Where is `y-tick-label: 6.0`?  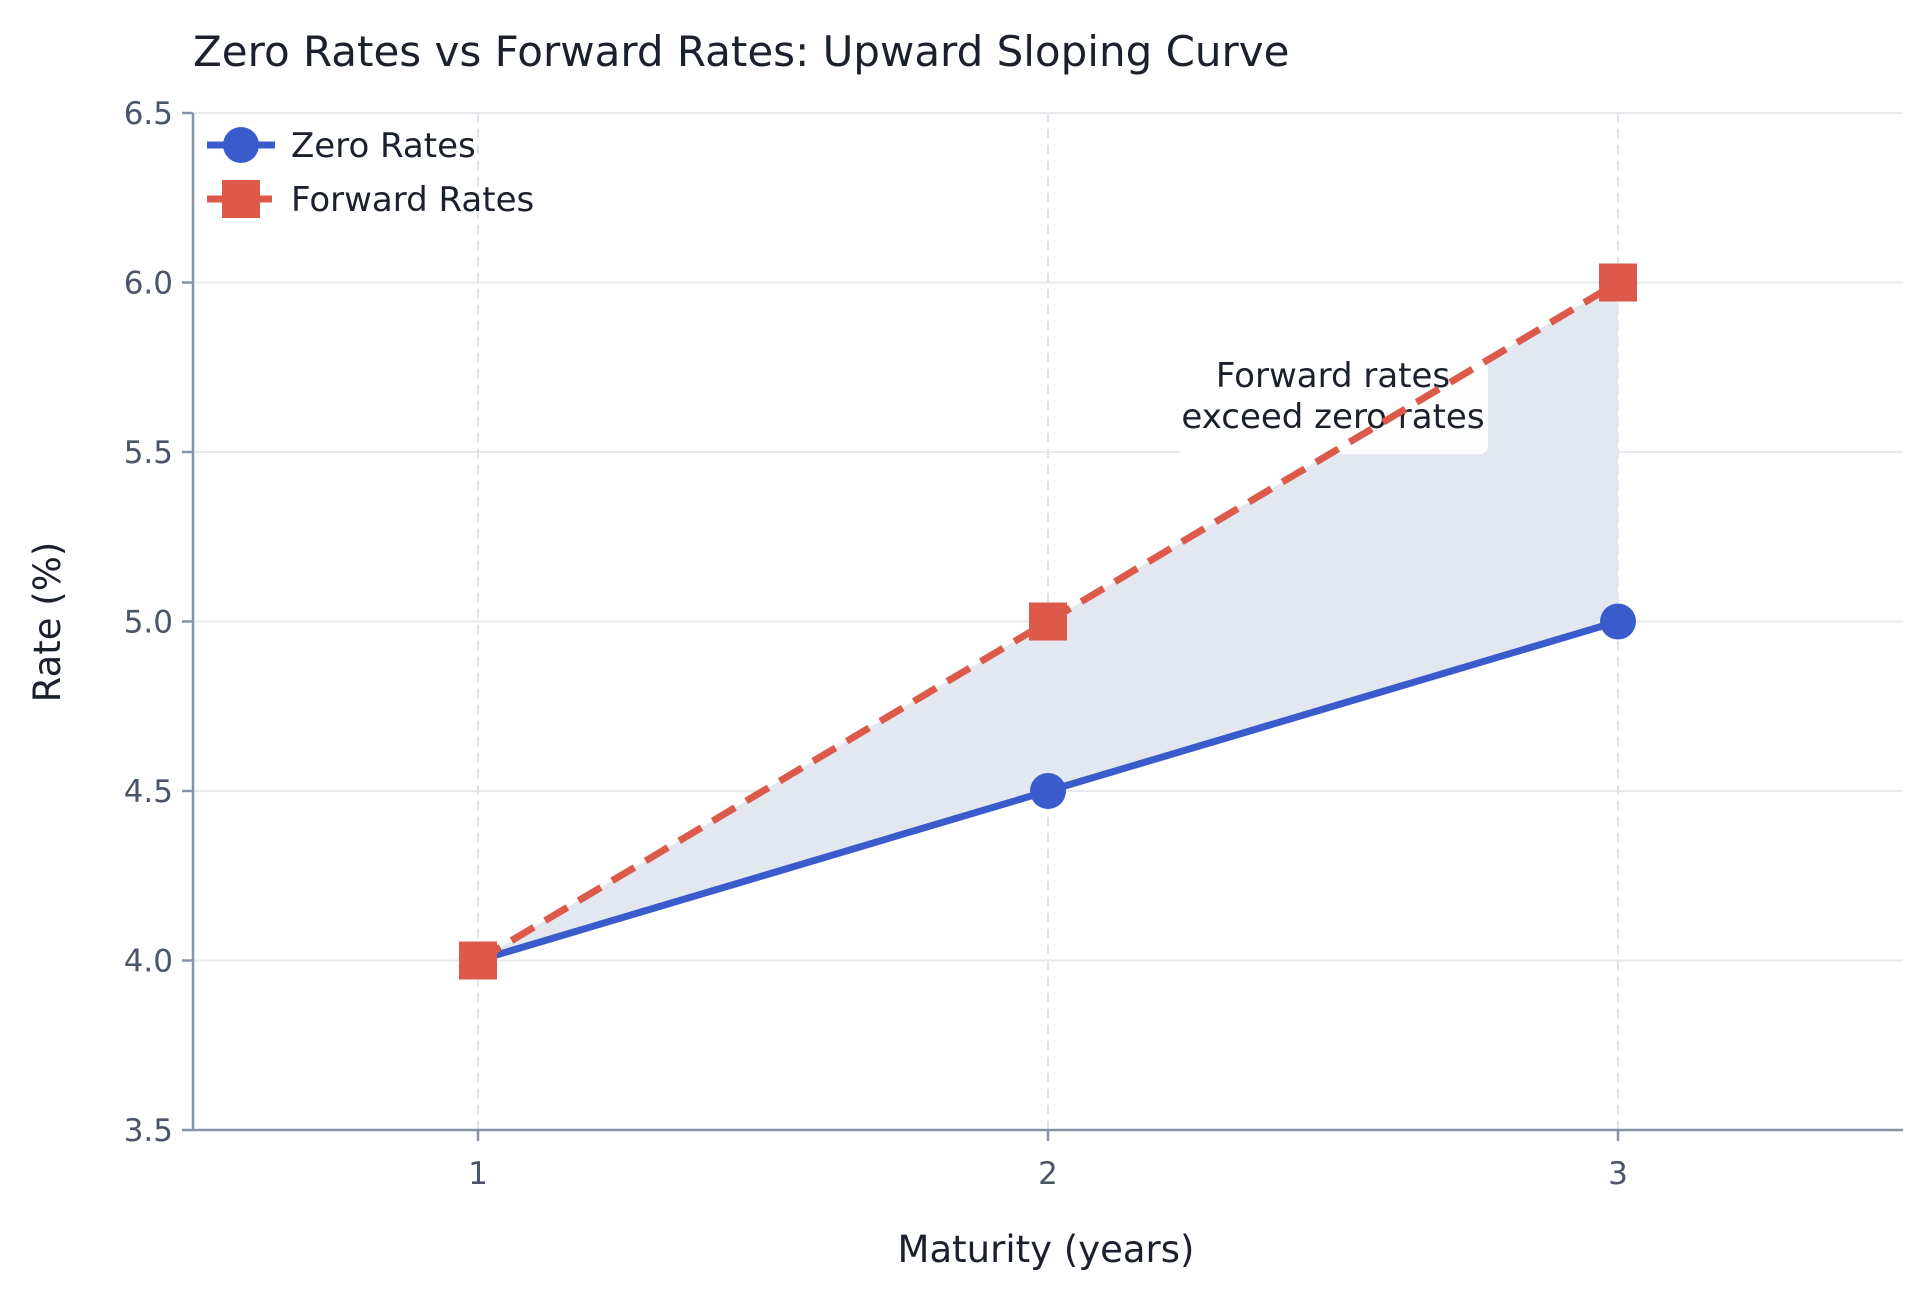
y-tick-label: 6.0 is located at coordinates (148, 284).